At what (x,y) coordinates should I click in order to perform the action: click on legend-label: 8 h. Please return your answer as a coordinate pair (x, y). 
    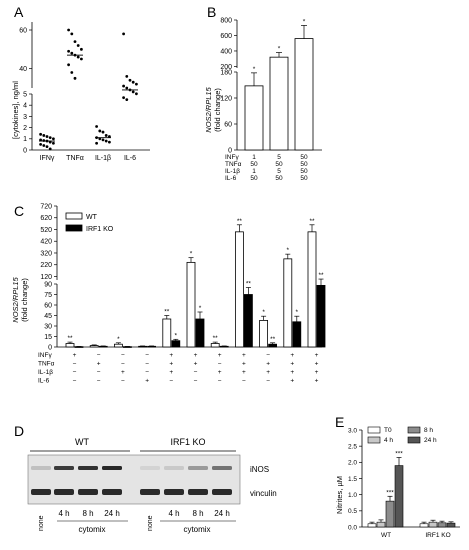
    Looking at the image, I should click on (428, 430).